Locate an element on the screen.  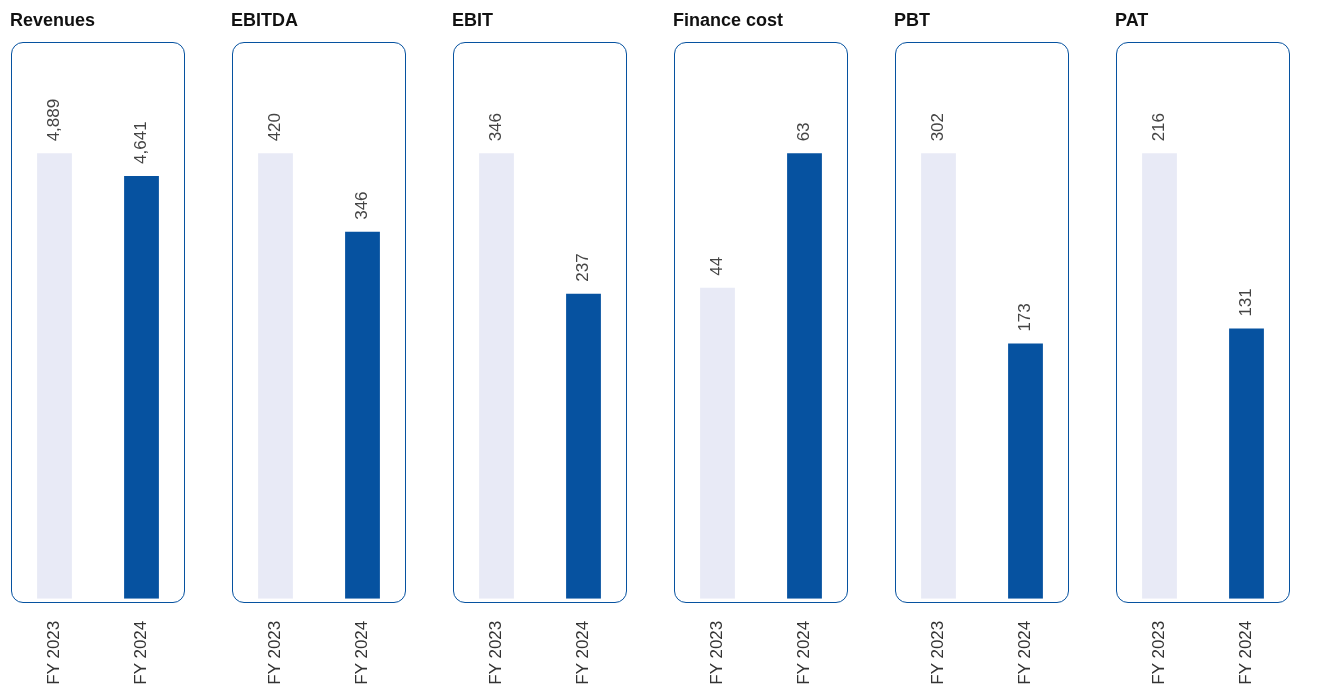
chart-title: PAT is located at coordinates (1132, 20).